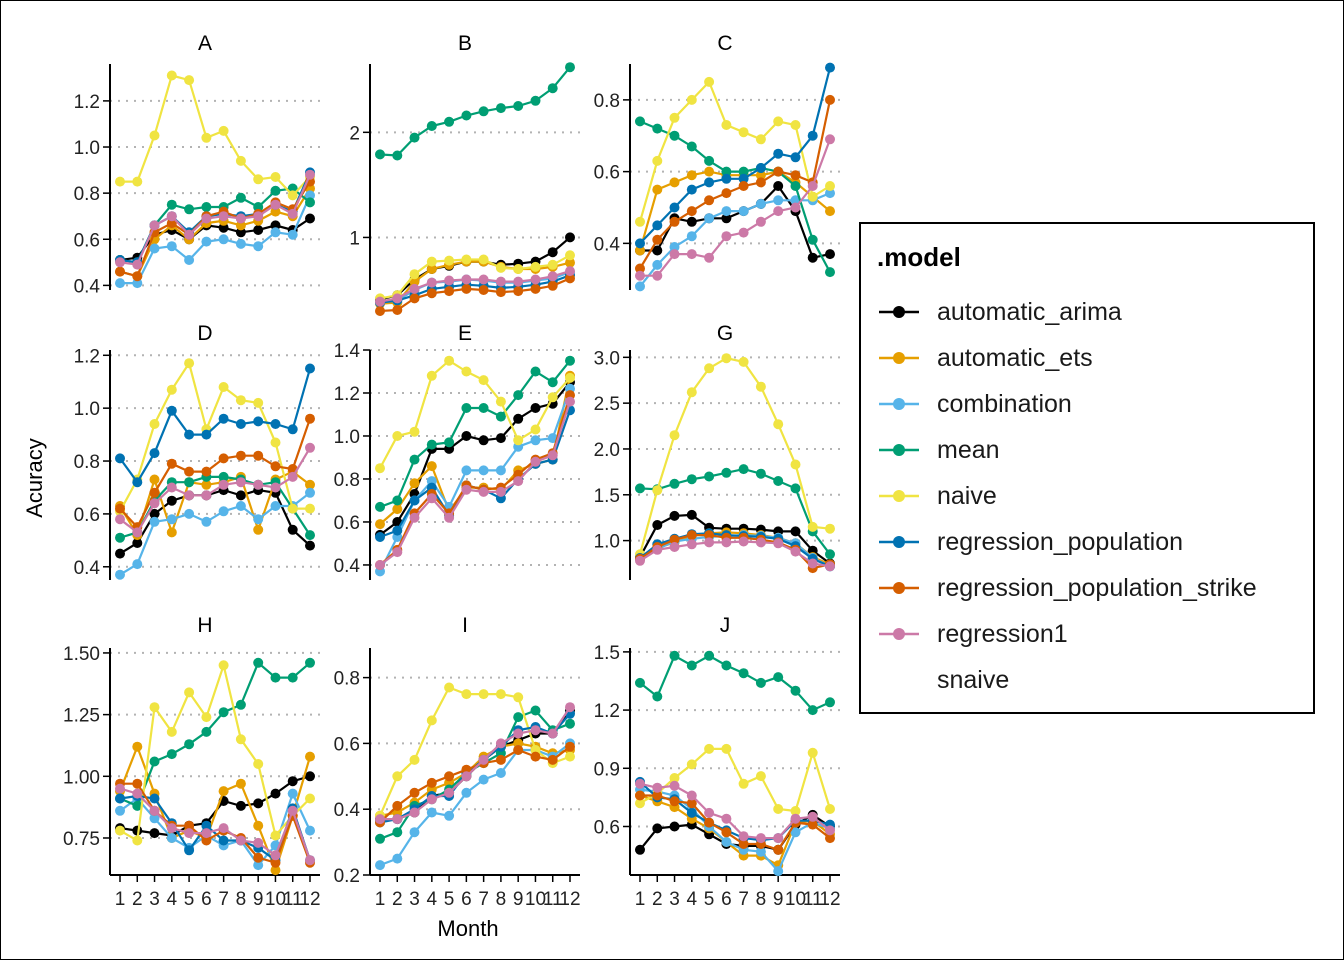 This screenshot has height=960, width=1344. I want to click on y-tick-label: 3.0, so click(607, 358).